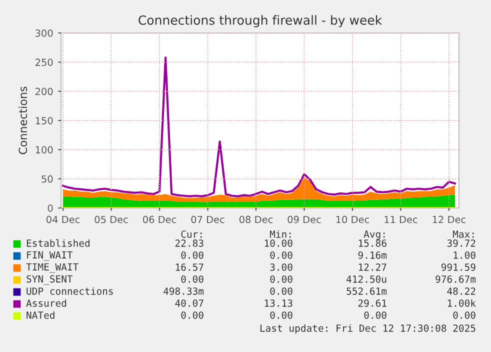  Describe the element at coordinates (191, 234) in the screenshot. I see `text: Cur:` at that location.